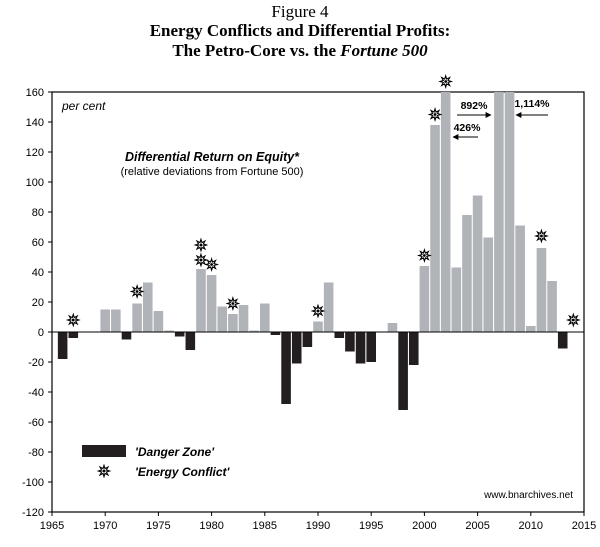  Describe the element at coordinates (183, 472) in the screenshot. I see `legend-energy-conflict-label: 'Energy Conflict'` at that location.